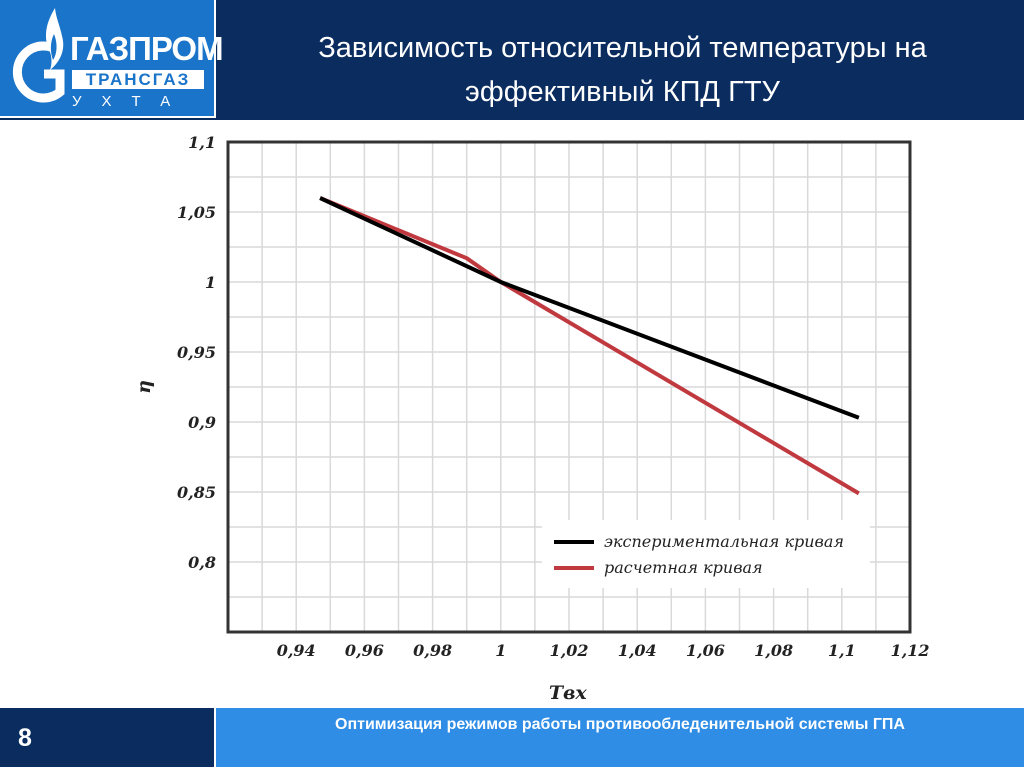 The width and height of the screenshot is (1024, 767). I want to click on legend-label: расчетная кривая, so click(683, 567).